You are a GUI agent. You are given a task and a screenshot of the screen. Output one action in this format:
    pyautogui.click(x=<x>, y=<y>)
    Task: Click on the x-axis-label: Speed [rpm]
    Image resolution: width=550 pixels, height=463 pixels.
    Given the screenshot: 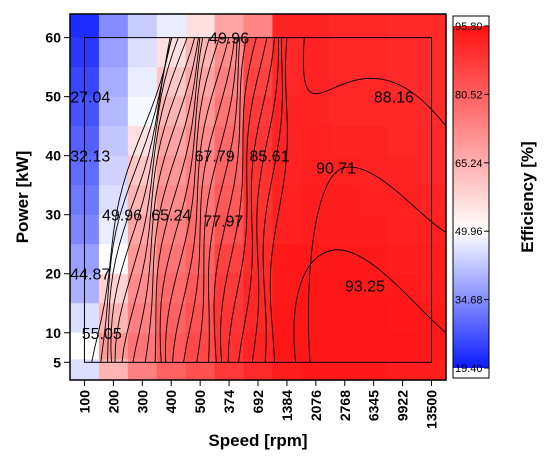 What is the action you would take?
    pyautogui.click(x=257, y=440)
    